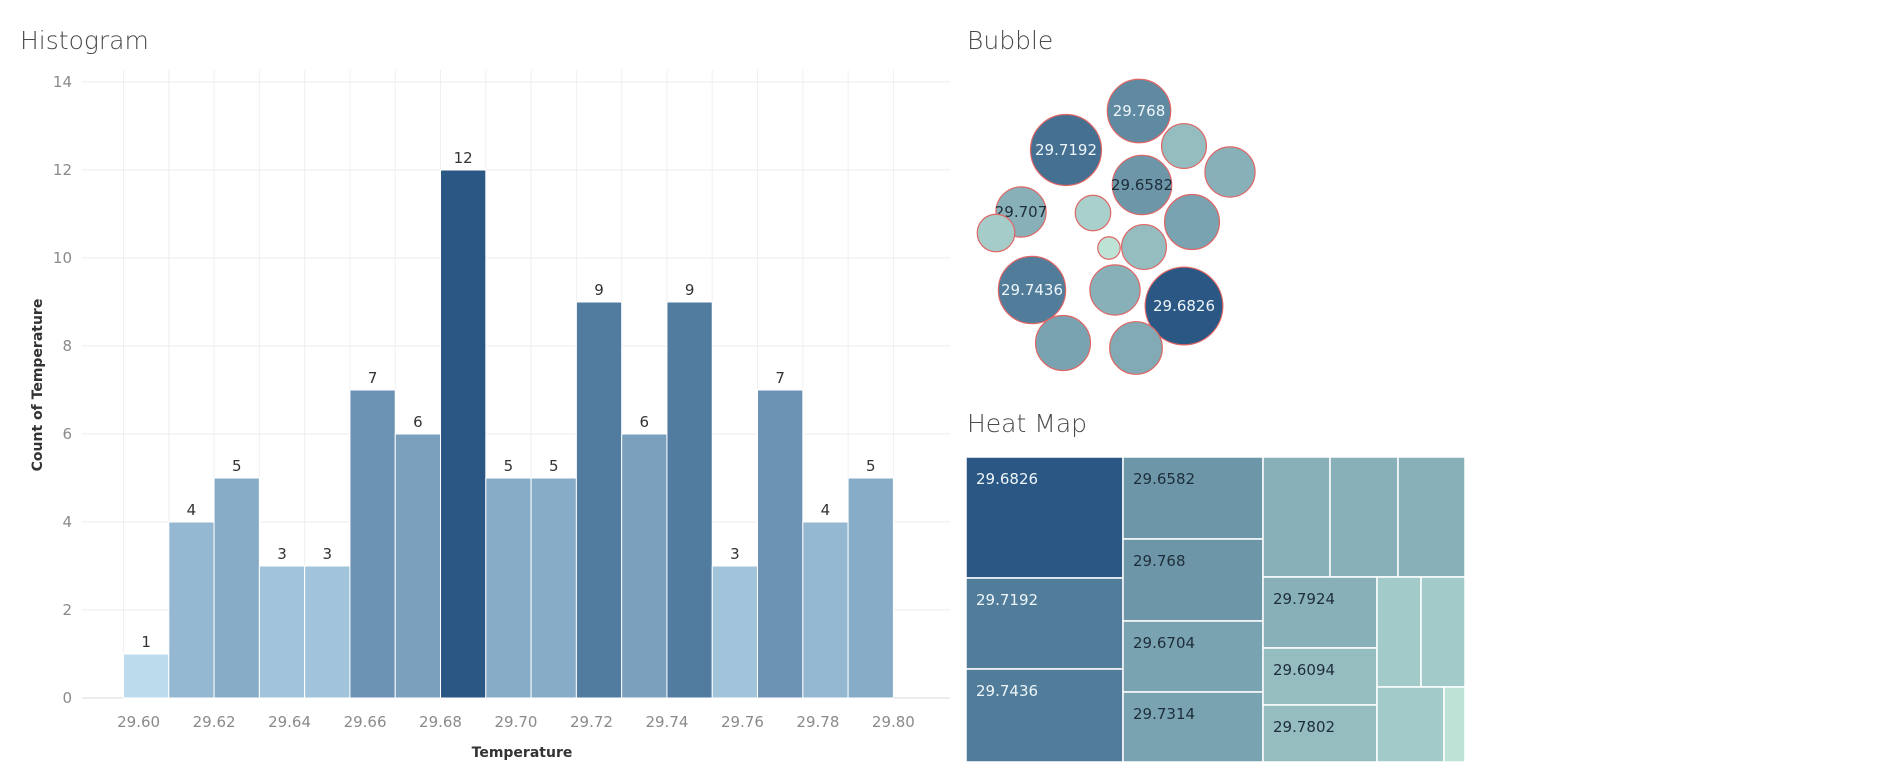 The image size is (1880, 773). Describe the element at coordinates (1164, 643) in the screenshot. I see `heatmap-cell-label: 29.6704` at that location.